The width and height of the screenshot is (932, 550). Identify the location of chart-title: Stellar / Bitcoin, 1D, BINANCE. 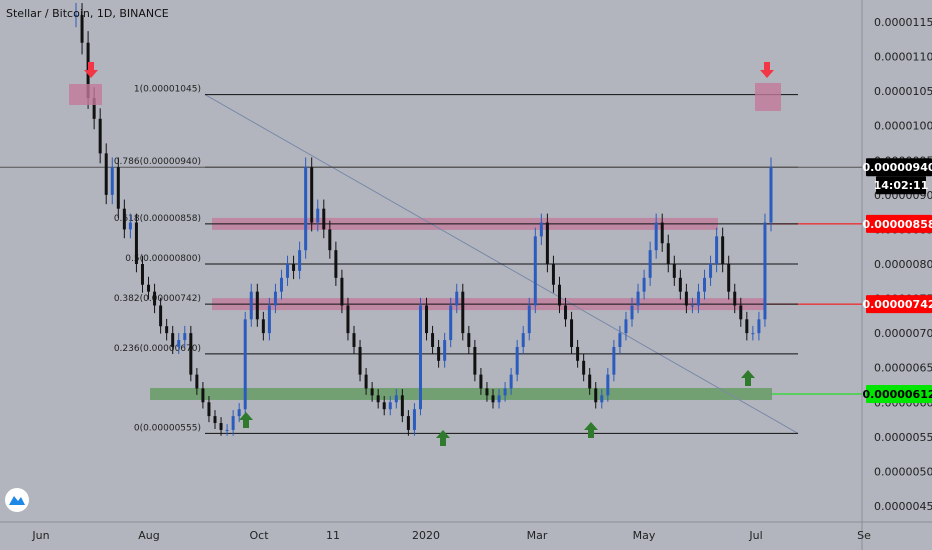
(87, 13).